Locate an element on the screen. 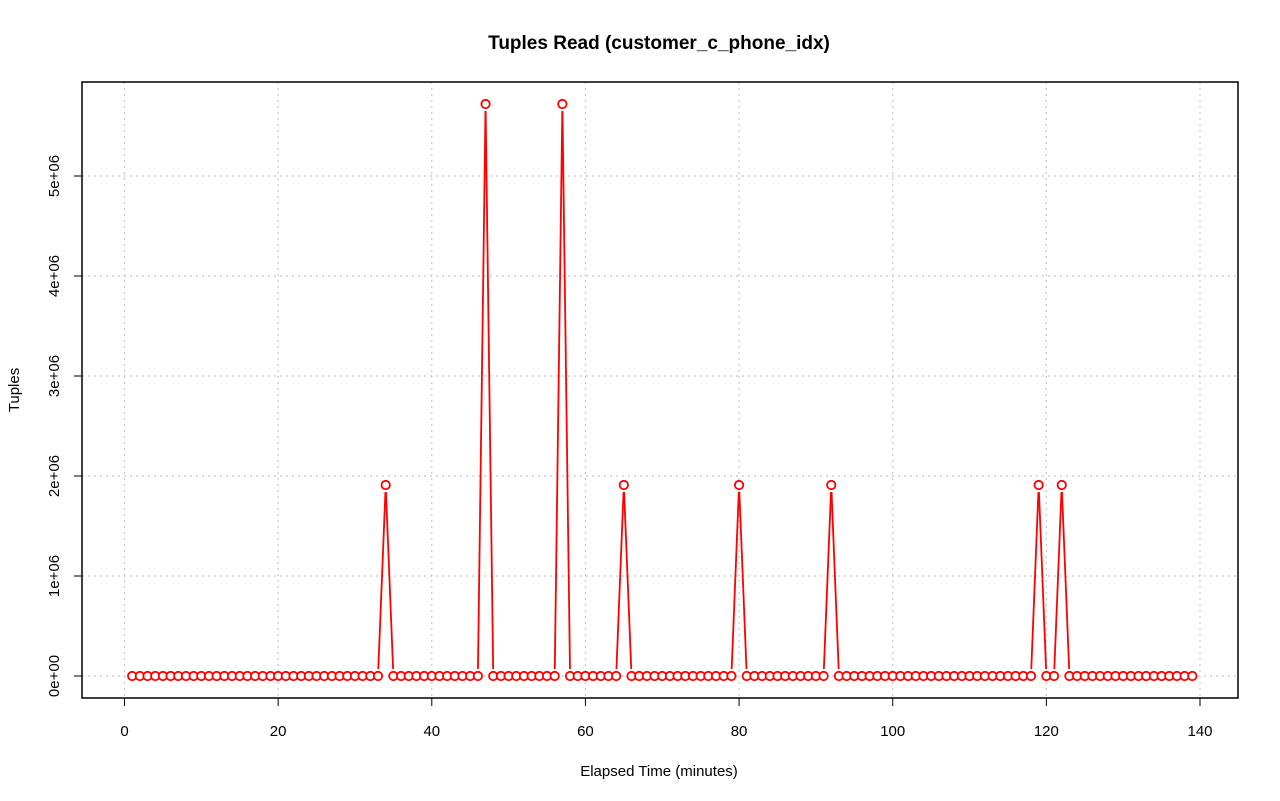 Image resolution: width=1280 pixels, height=801 pixels. y-axis: 0e+00 1e+06 2e+06 3e+06 4e+06 5e+06 is located at coordinates (64, 426).